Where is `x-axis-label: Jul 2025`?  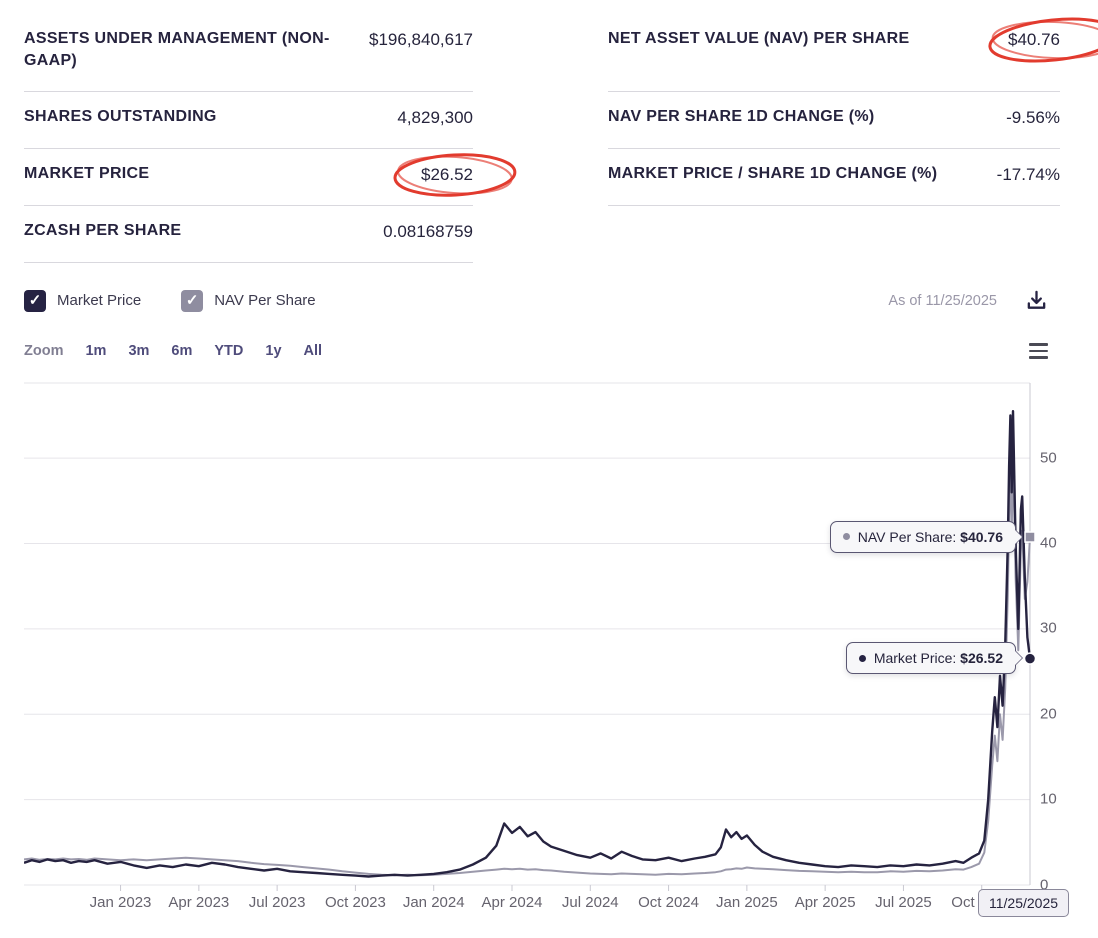
x-axis-label: Jul 2025 is located at coordinates (903, 902).